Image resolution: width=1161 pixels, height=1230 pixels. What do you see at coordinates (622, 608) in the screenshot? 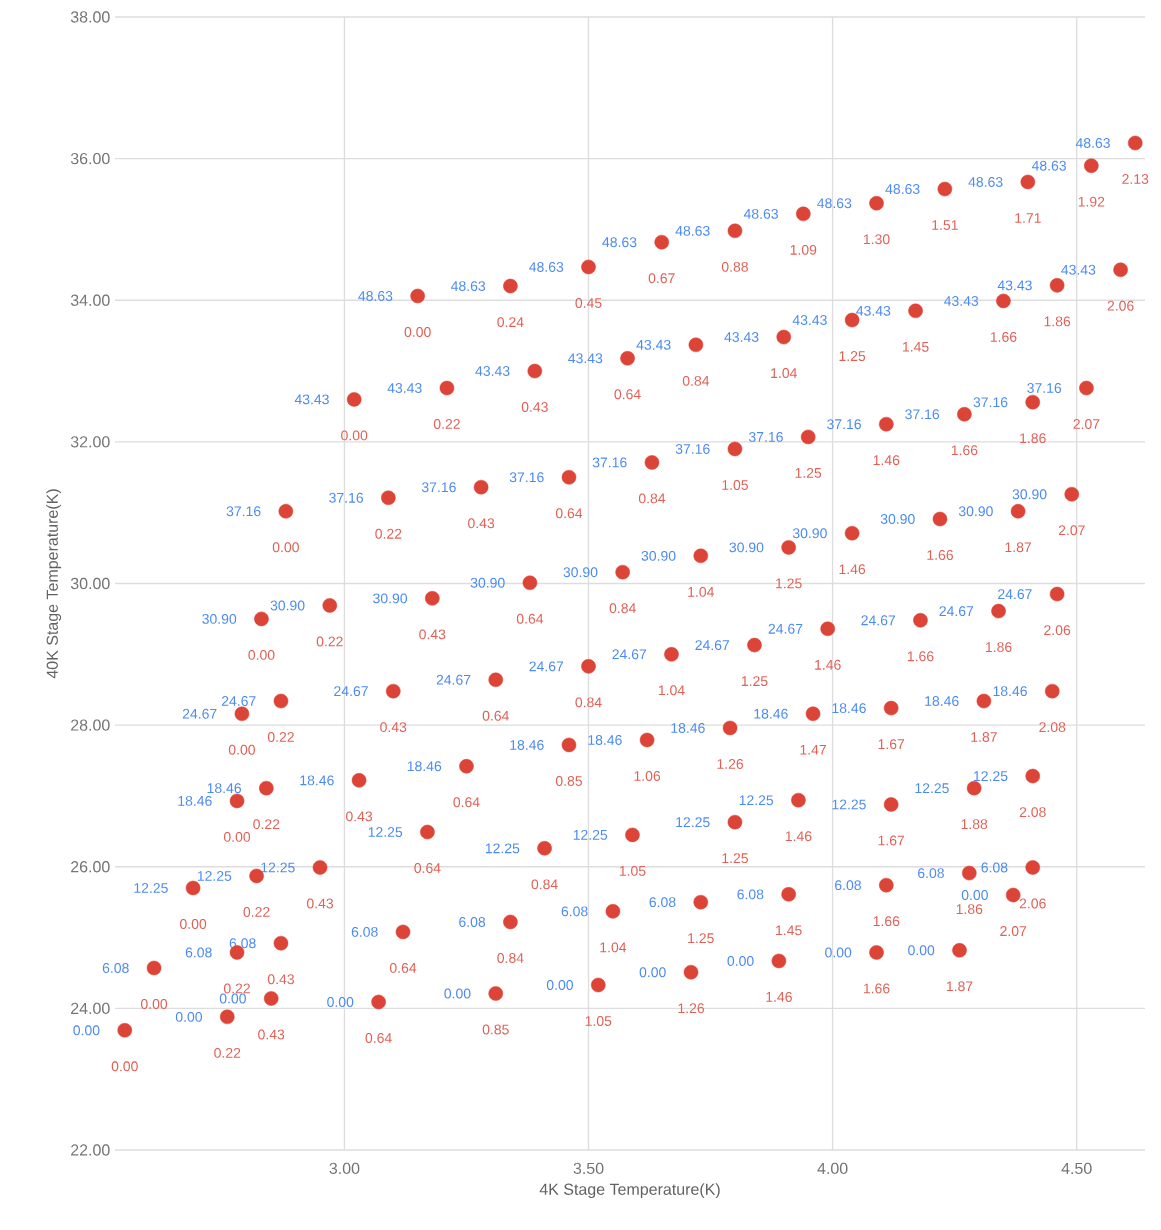
I see `annotation: 0.84` at bounding box center [622, 608].